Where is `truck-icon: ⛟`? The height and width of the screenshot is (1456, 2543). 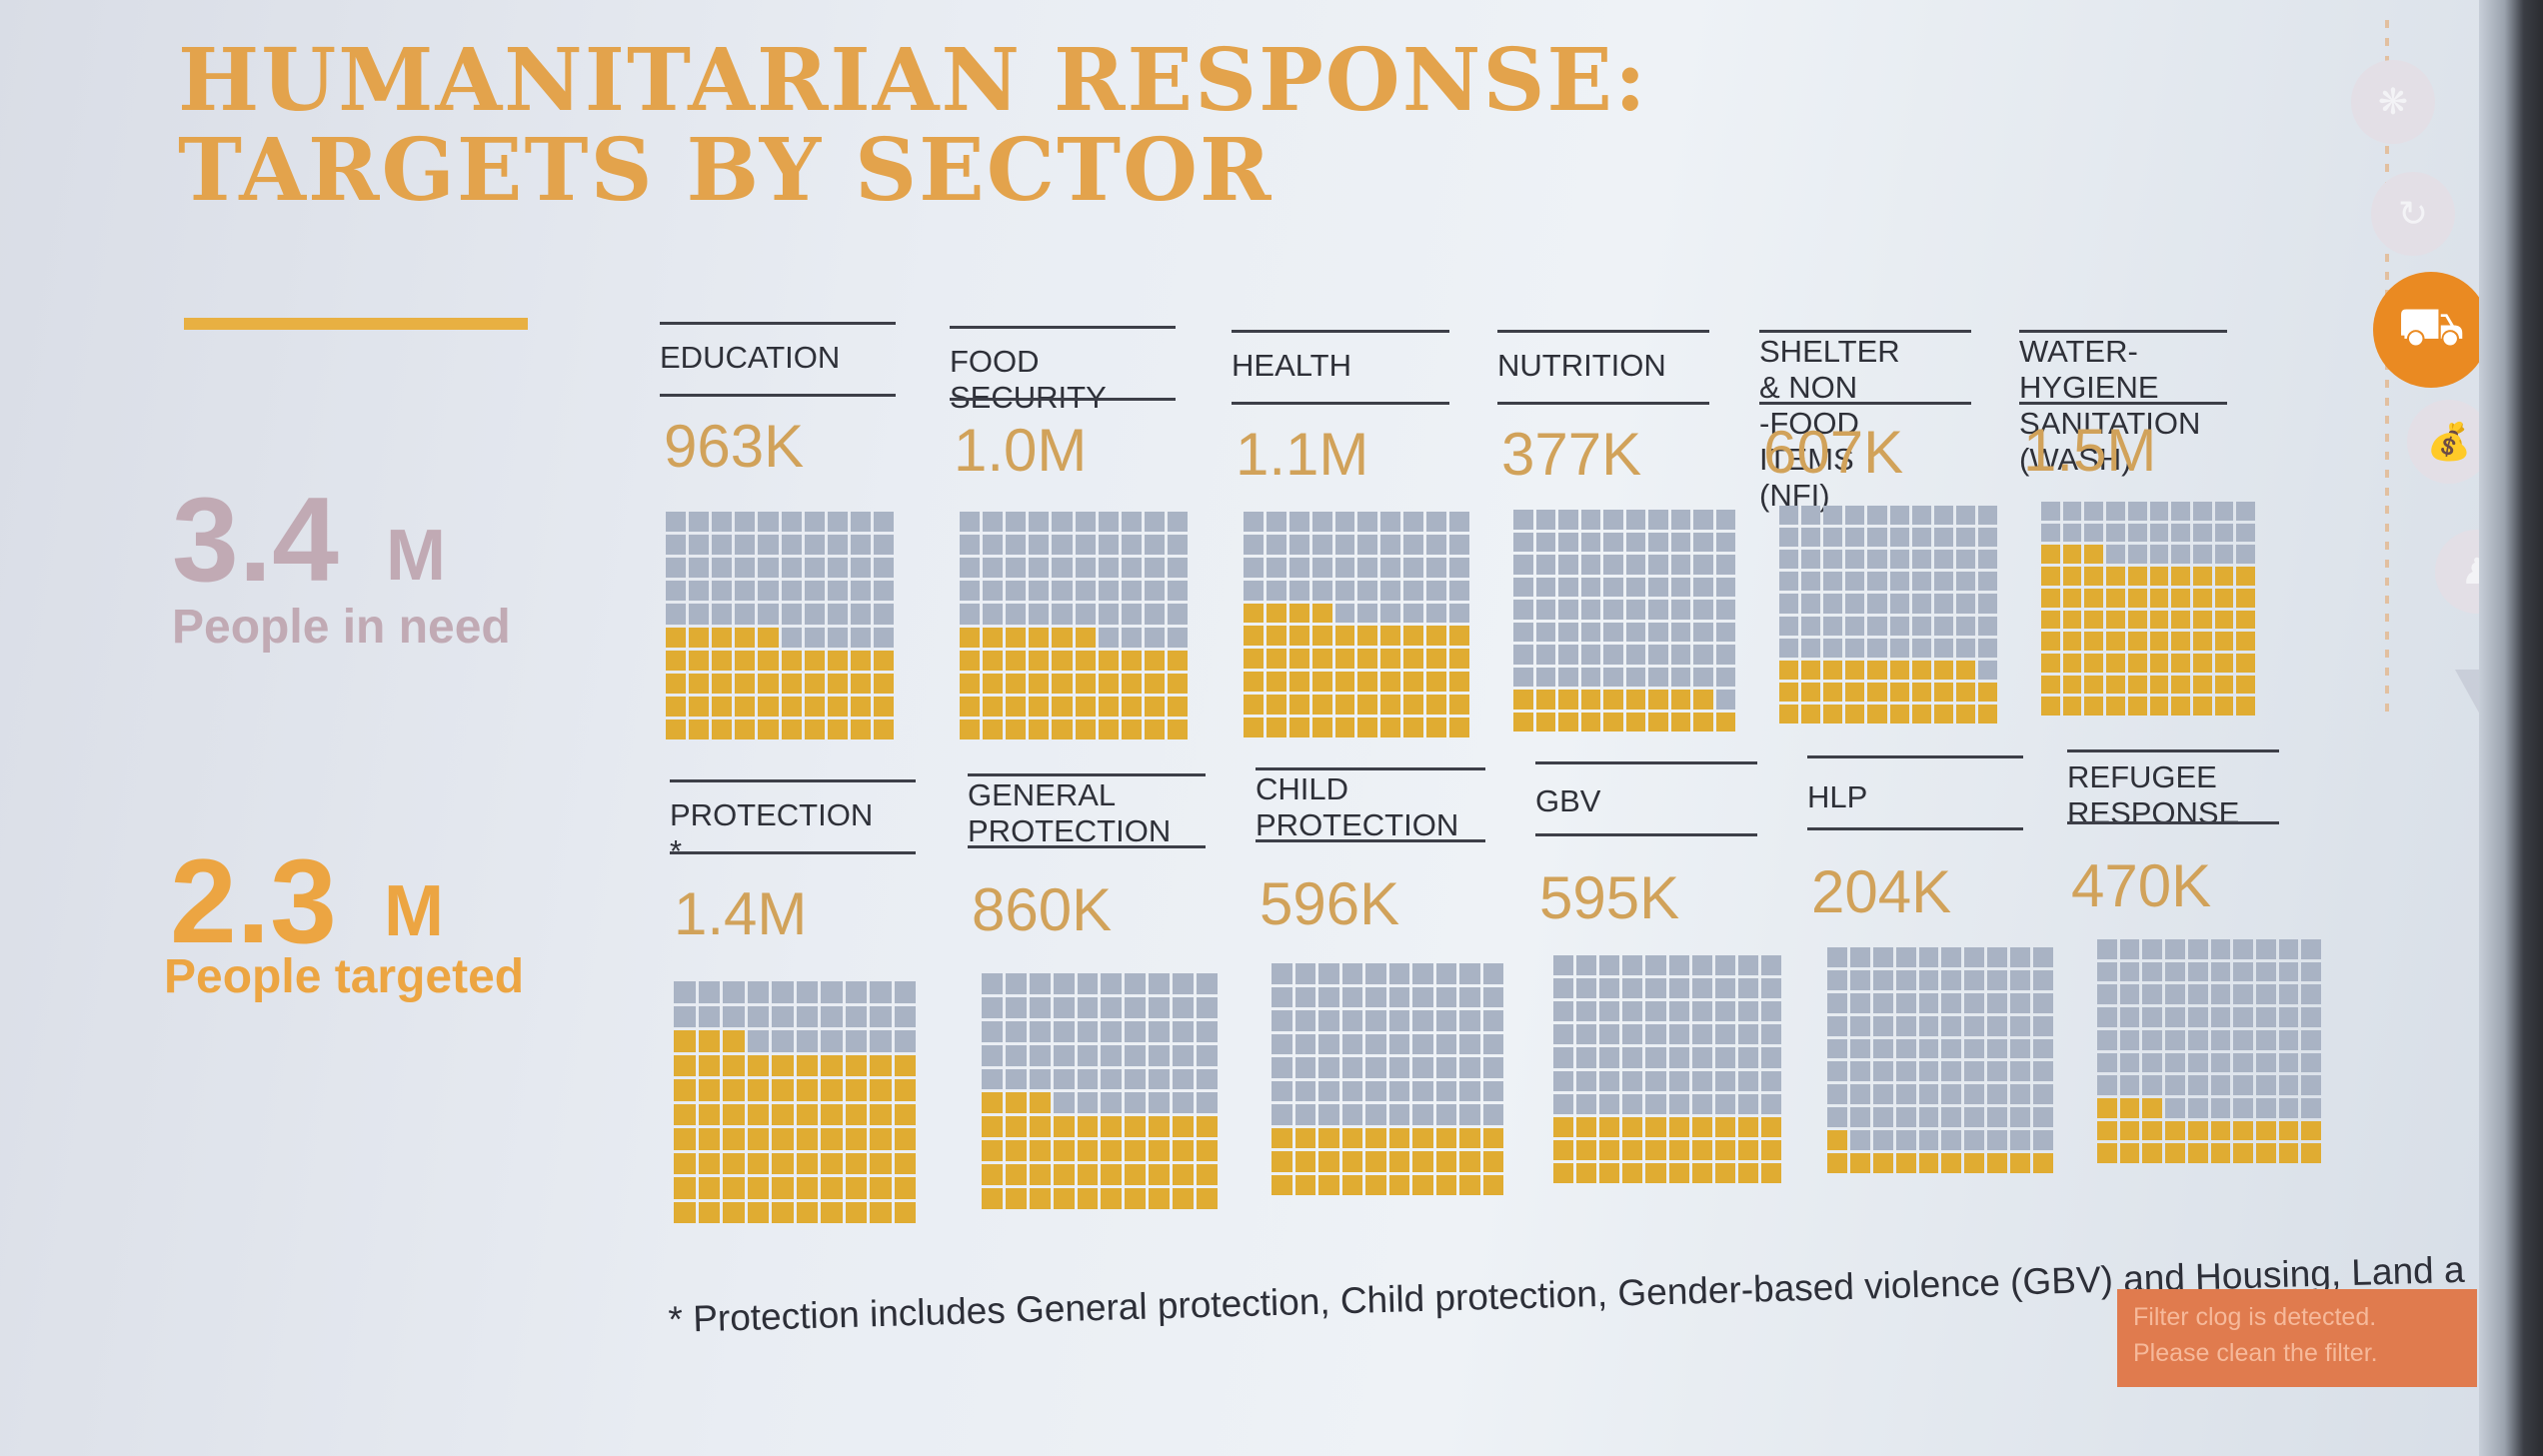
truck-icon: ⛟ is located at coordinates (2431, 330).